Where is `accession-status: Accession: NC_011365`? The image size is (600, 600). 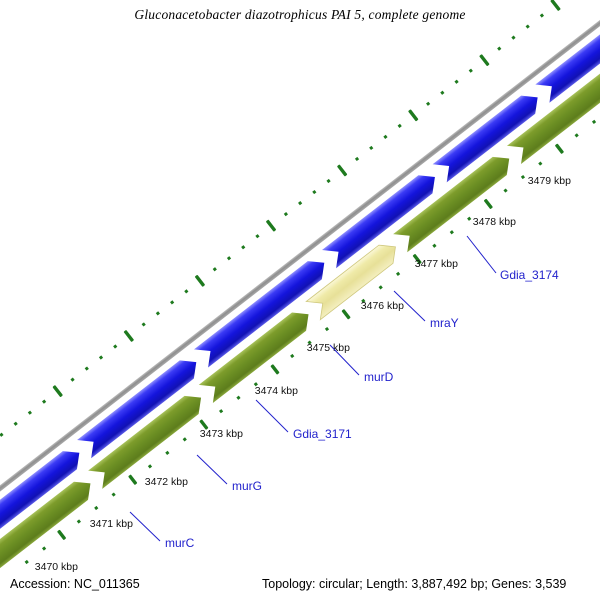
accession-status: Accession: NC_011365 is located at coordinates (75, 584).